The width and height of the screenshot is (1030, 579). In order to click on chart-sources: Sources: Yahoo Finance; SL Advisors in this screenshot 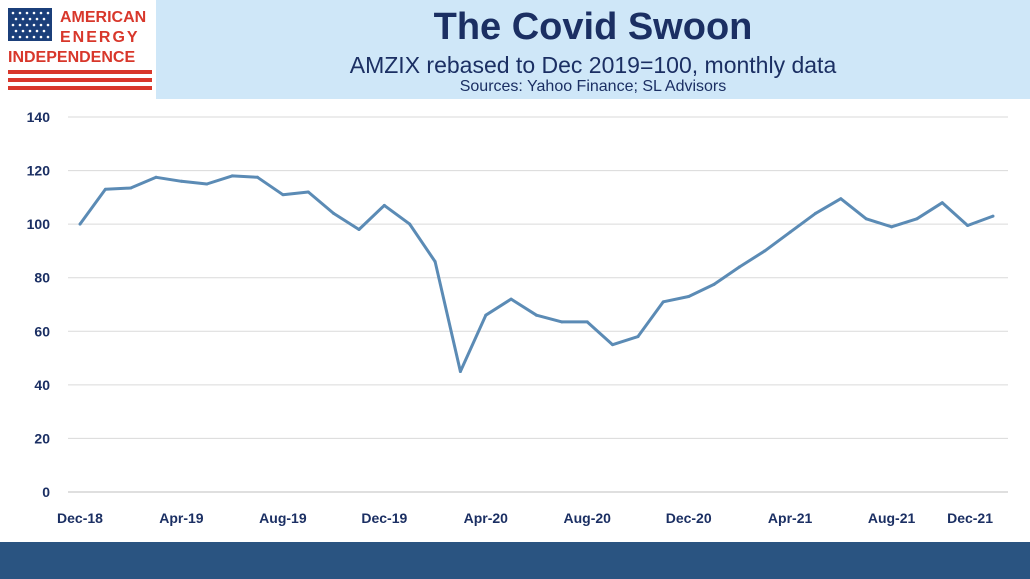, I will do `click(593, 86)`.